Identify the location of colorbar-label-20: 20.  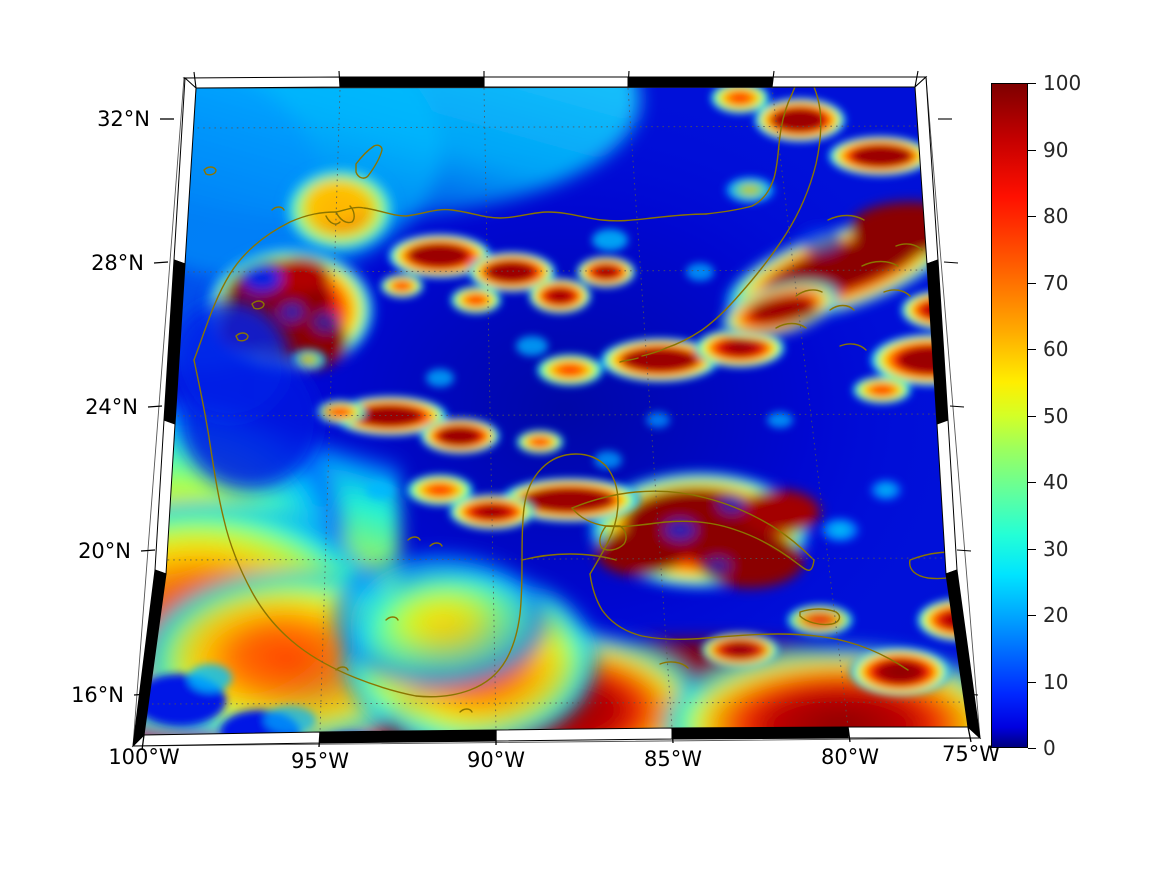
(1056, 615).